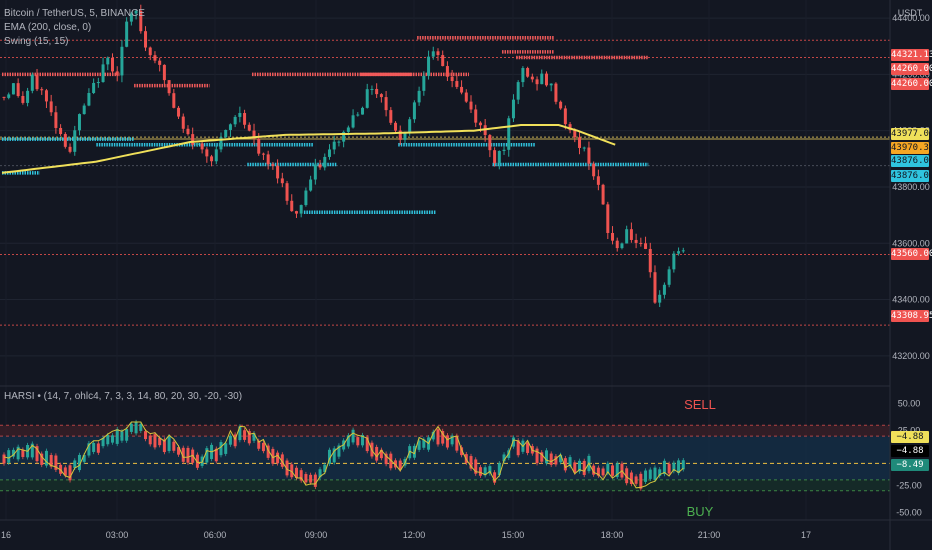 The height and width of the screenshot is (550, 932). I want to click on time-axis-ticks: 16 03:00 06:00 09:00 12:00 15:00 18:00 21:00 17, so click(406, 535).